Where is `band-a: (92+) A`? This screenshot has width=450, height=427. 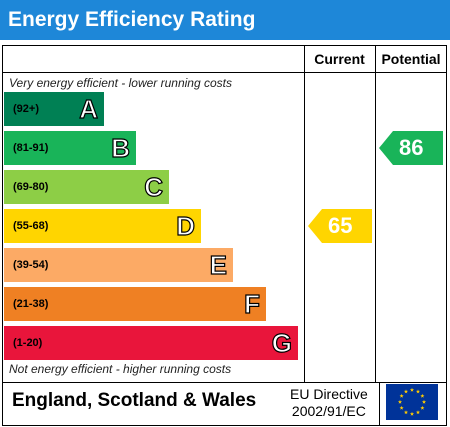 band-a: (92+) A is located at coordinates (54, 109).